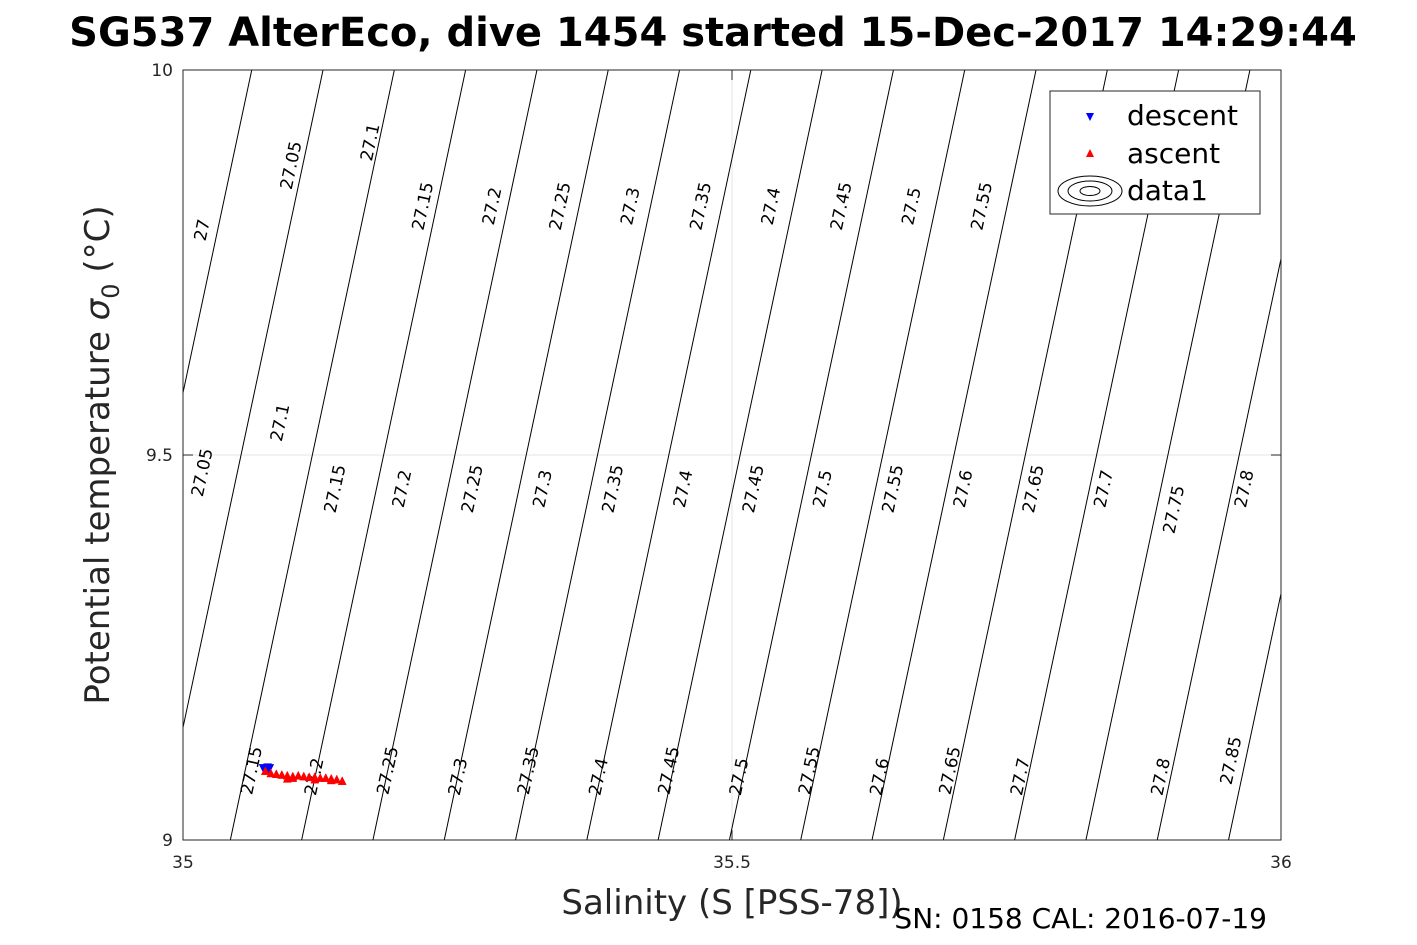  I want to click on legend-ascent-label: ascent, so click(1173, 153).